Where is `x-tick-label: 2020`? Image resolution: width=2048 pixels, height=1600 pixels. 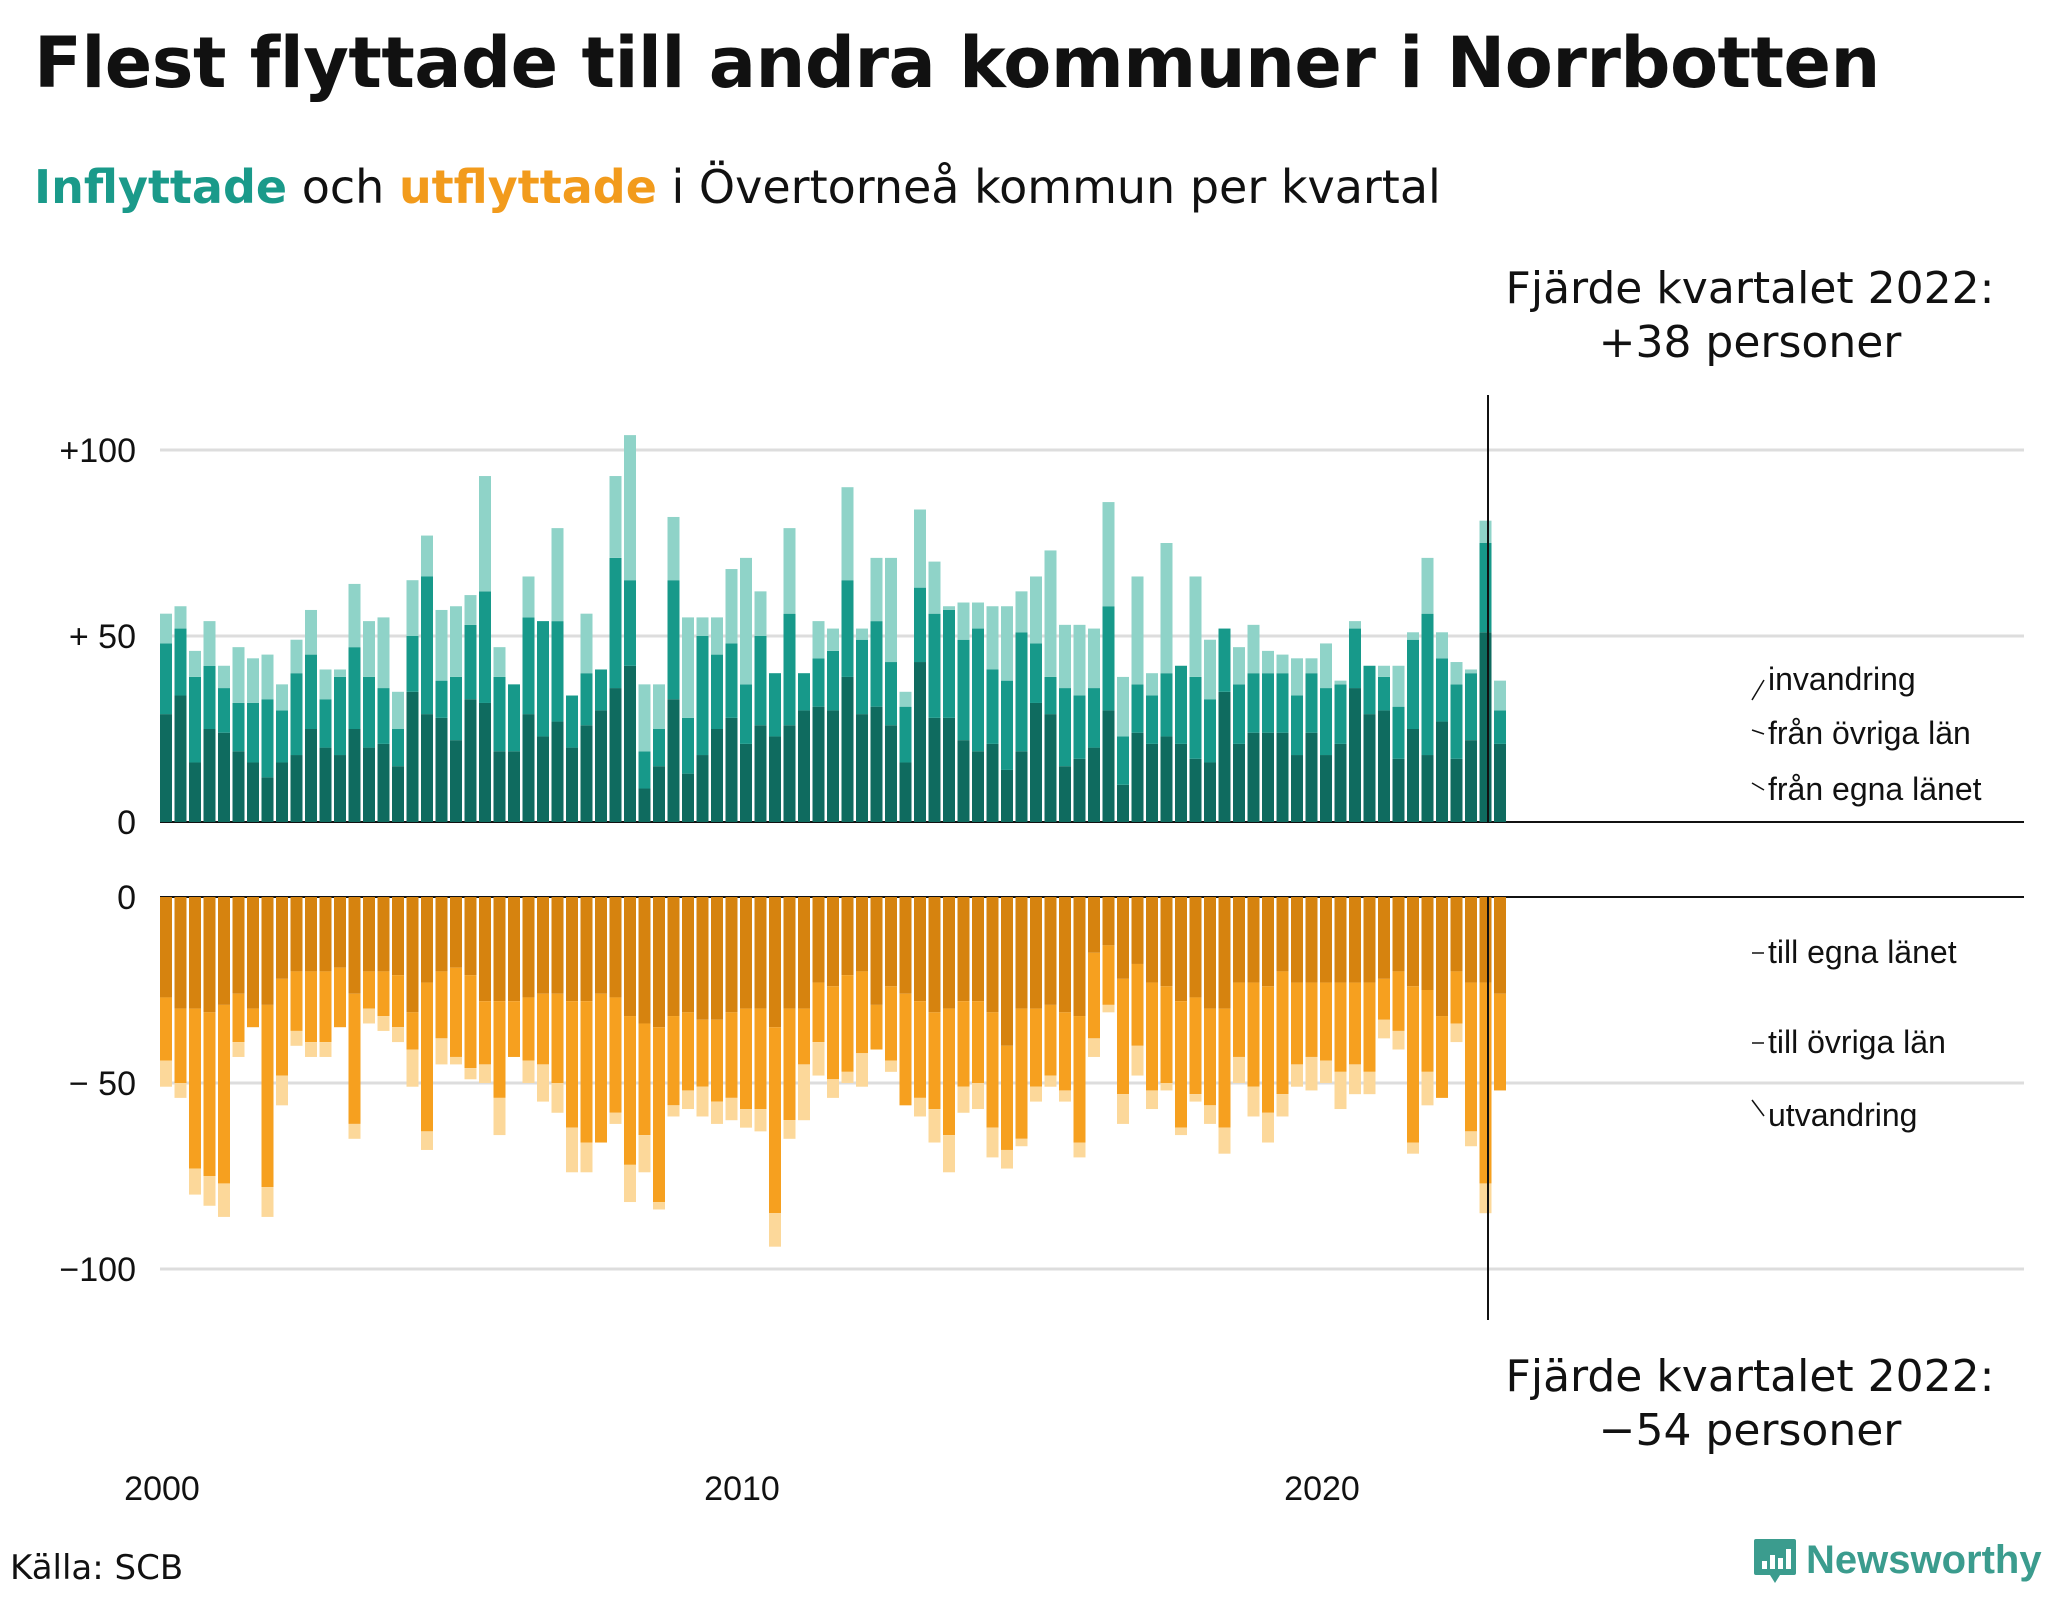
x-tick-label: 2020 is located at coordinates (1322, 1489).